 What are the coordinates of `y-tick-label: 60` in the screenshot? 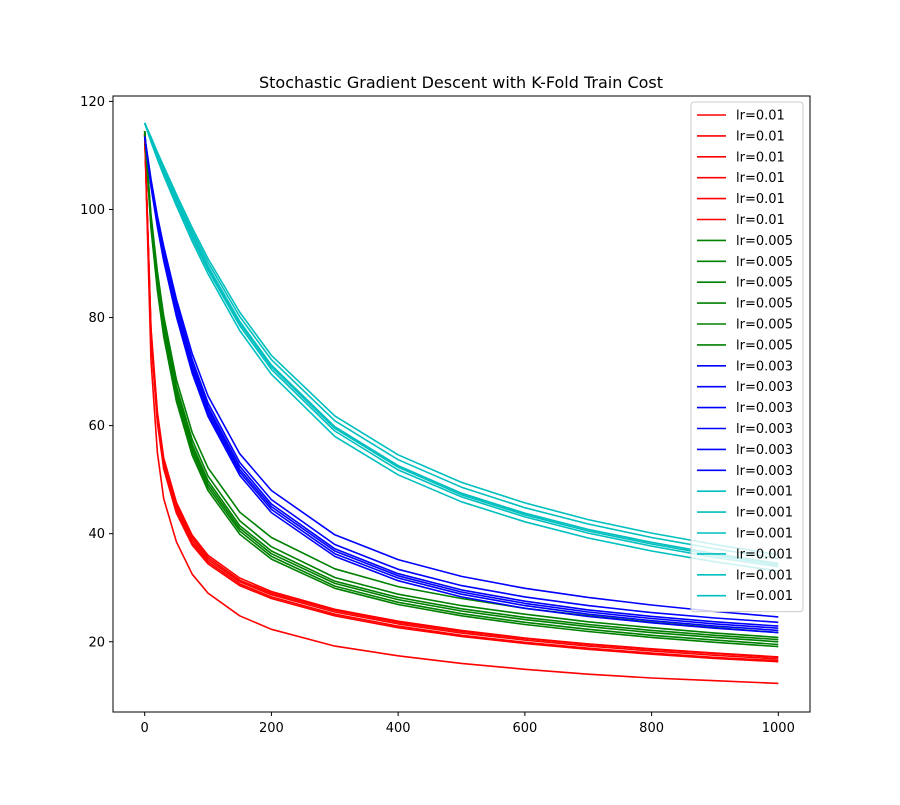 It's located at (96, 426).